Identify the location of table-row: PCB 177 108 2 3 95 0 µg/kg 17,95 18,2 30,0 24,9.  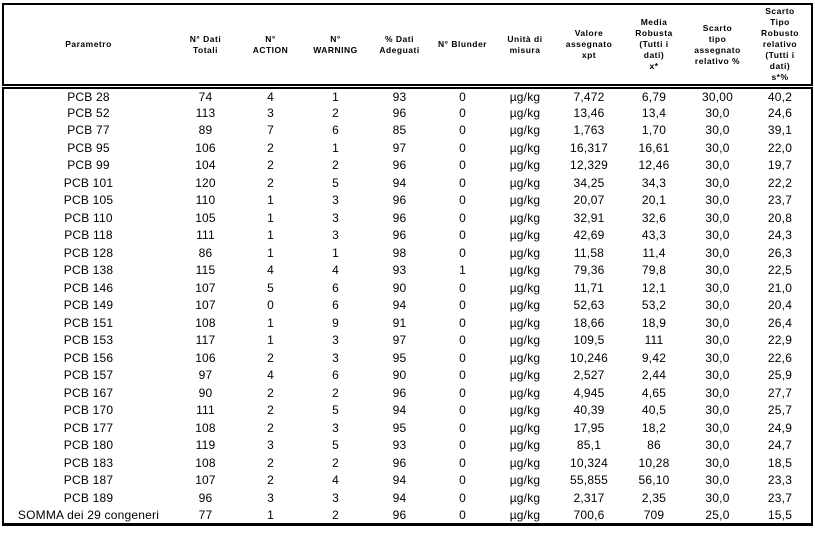
(407, 428).